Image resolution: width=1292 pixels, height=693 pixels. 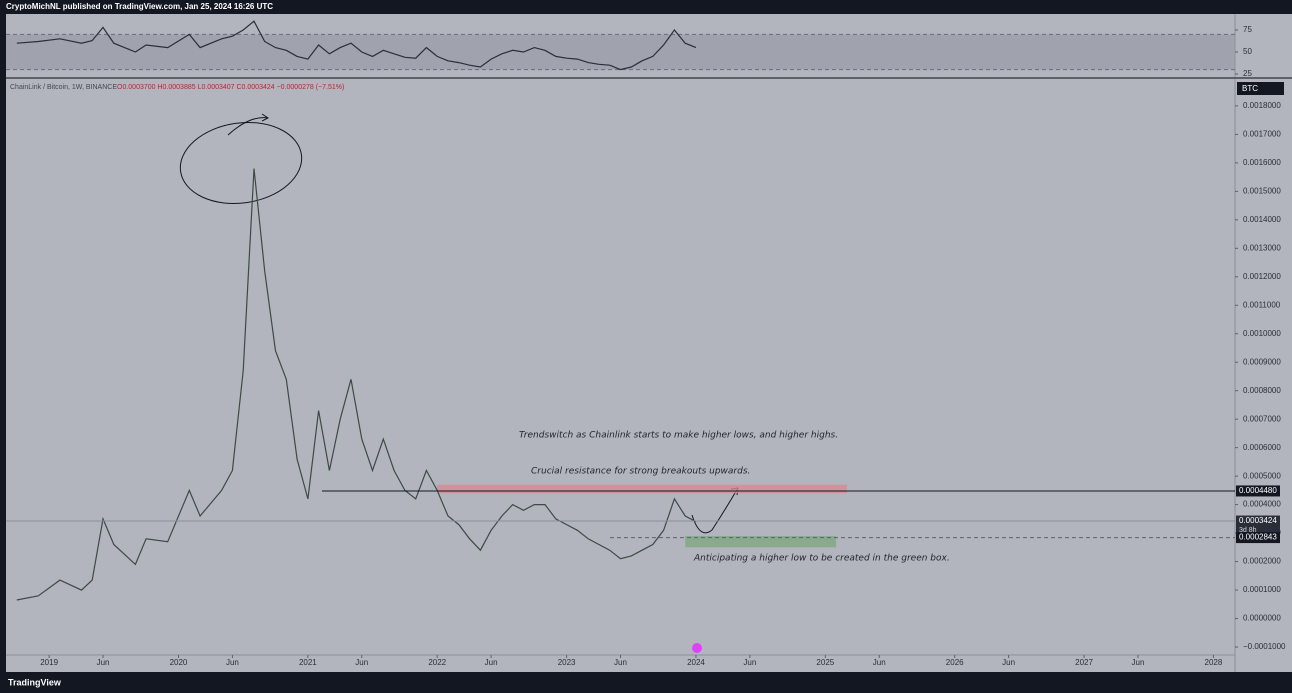 I want to click on y-tick-label: 0.0006000, so click(x=1262, y=447).